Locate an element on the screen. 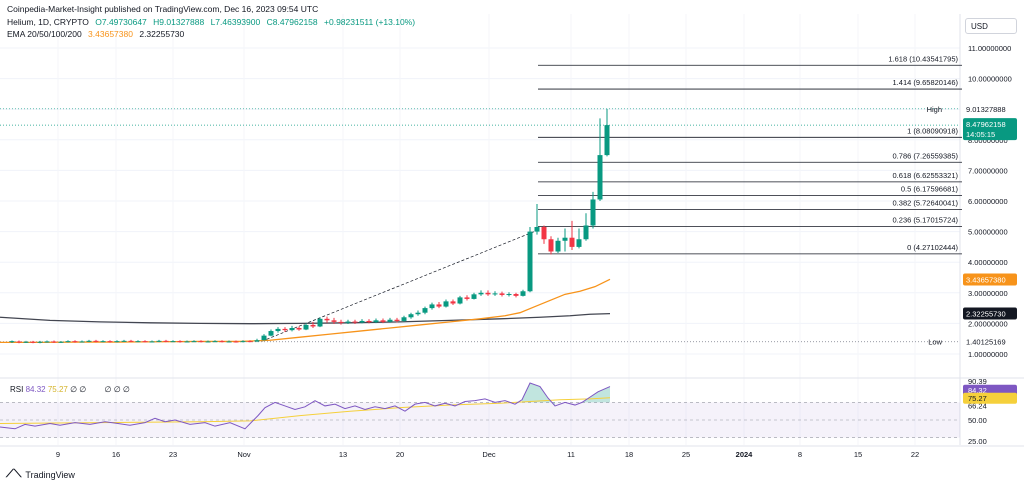  open-value: O7.49730647 is located at coordinates (121, 22).